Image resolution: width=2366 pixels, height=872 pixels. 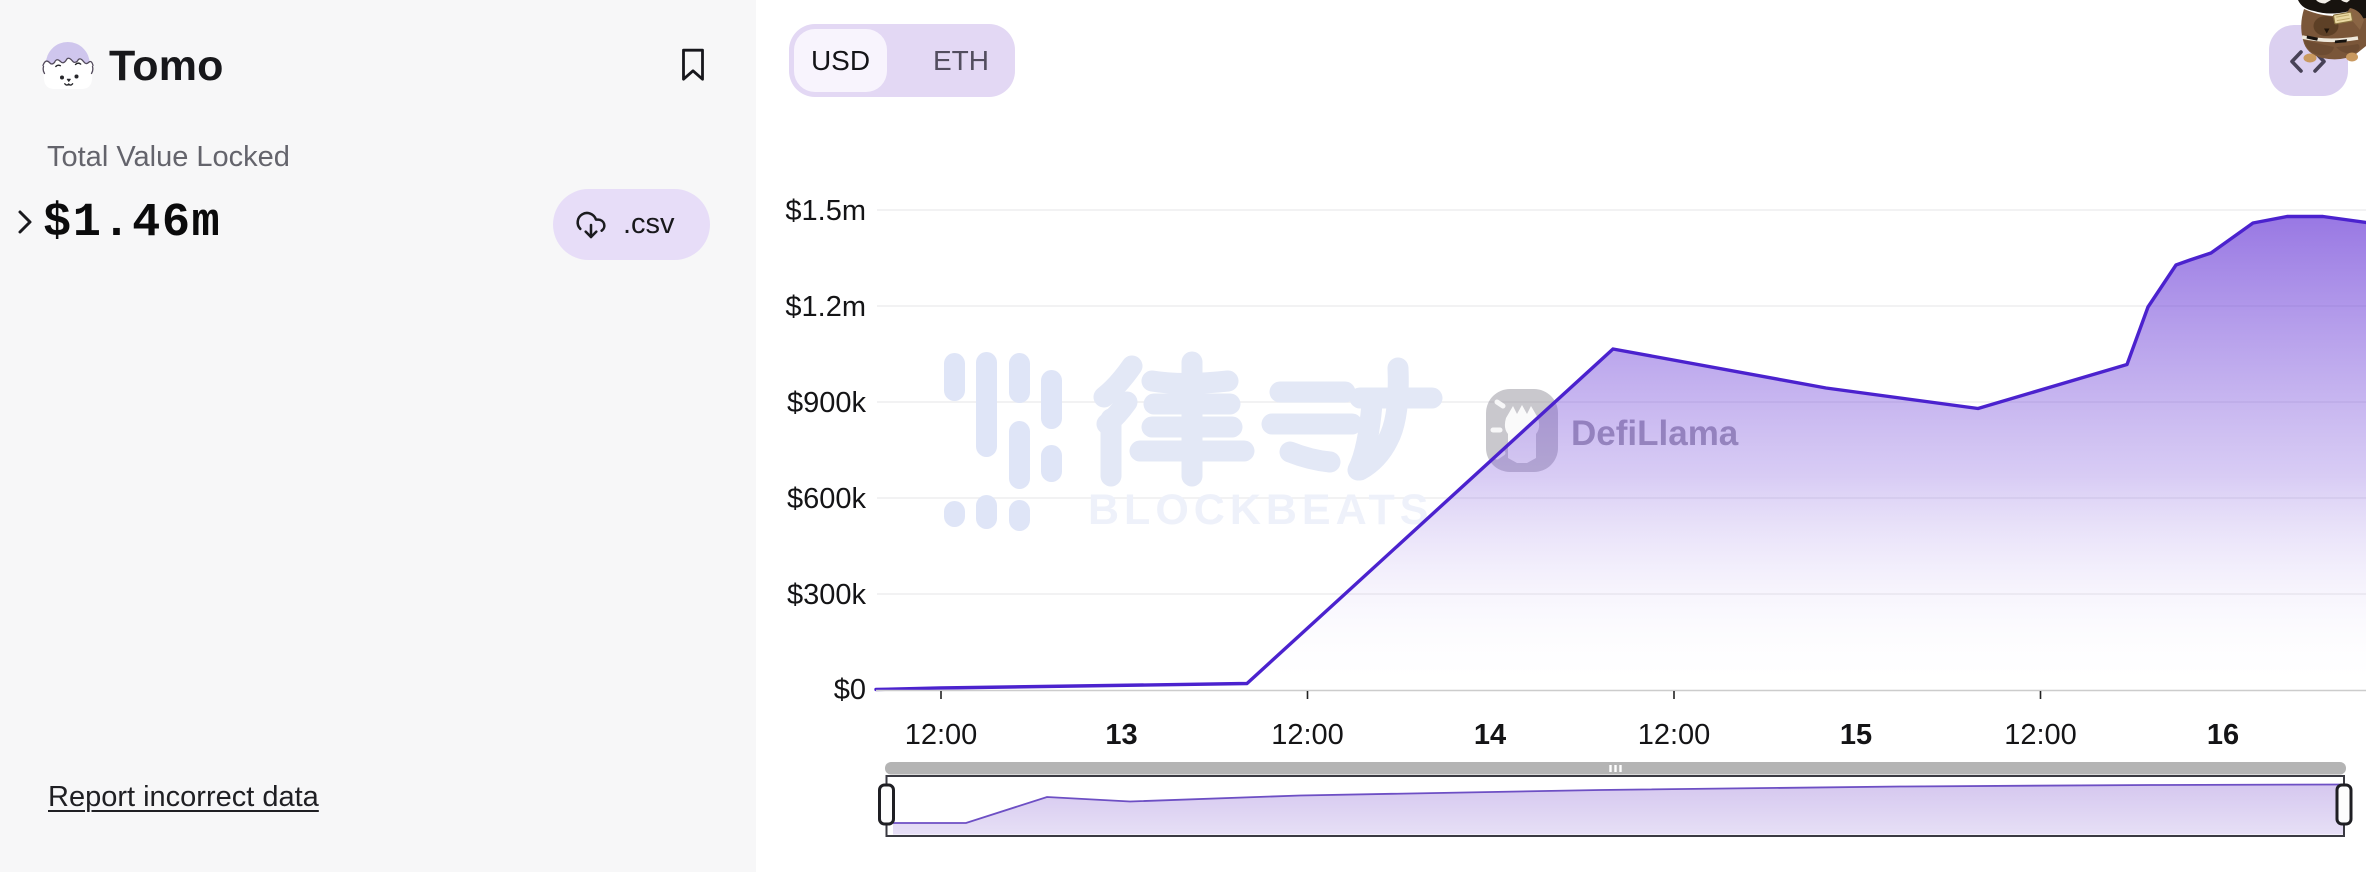 What do you see at coordinates (825, 307) in the screenshot?
I see `svg-text: $1.2m` at bounding box center [825, 307].